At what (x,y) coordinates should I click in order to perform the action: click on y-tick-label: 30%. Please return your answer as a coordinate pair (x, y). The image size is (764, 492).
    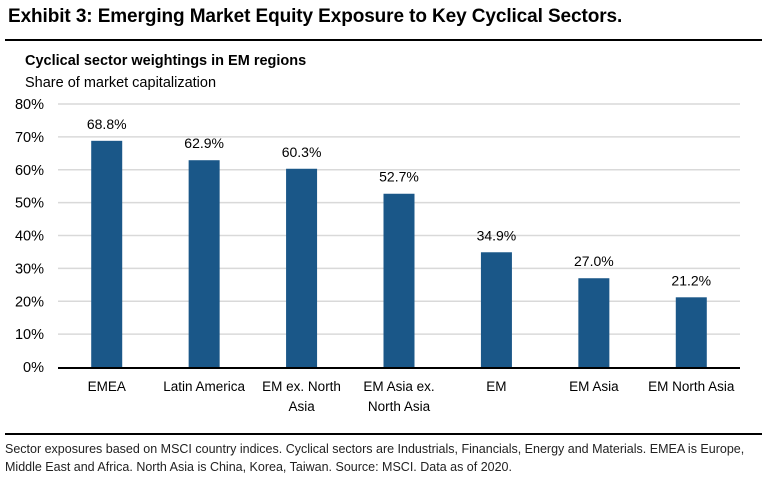
    Looking at the image, I should click on (29, 269).